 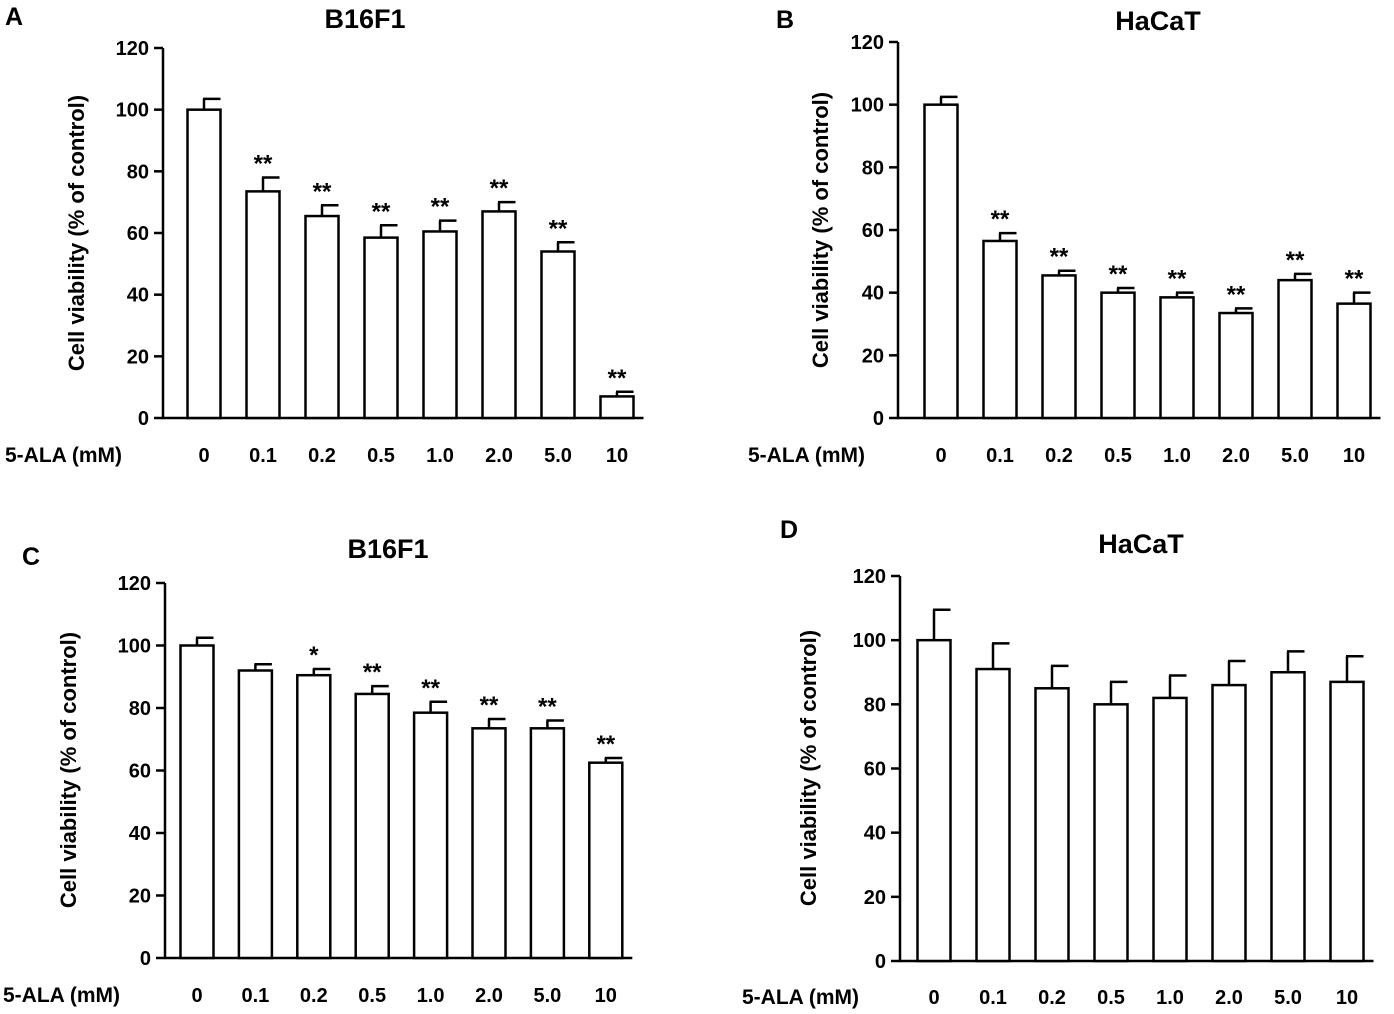 What do you see at coordinates (558, 456) in the screenshot?
I see `x-tick-label: 5.0` at bounding box center [558, 456].